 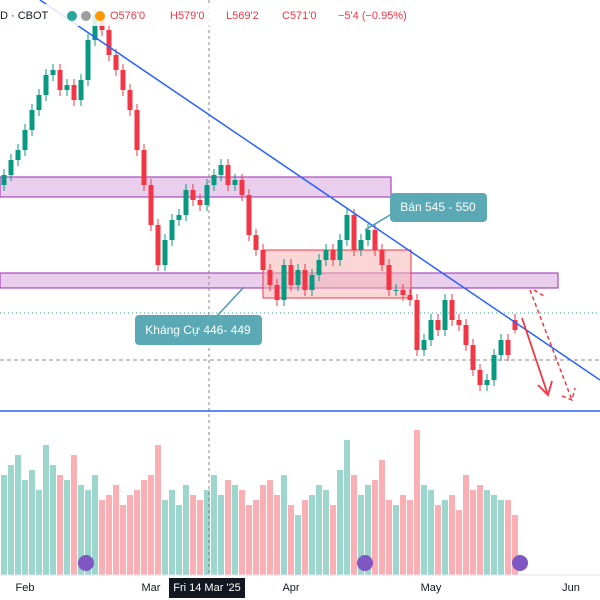 I want to click on header-bg, so click(x=300, y=15).